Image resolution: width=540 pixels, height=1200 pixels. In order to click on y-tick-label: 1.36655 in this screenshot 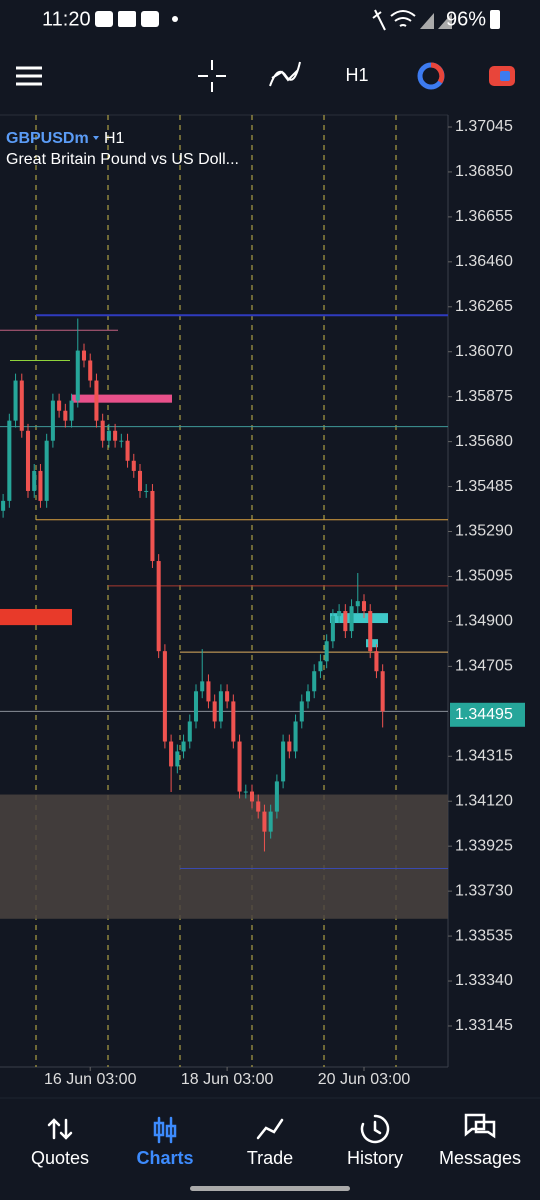, I will do `click(484, 216)`.